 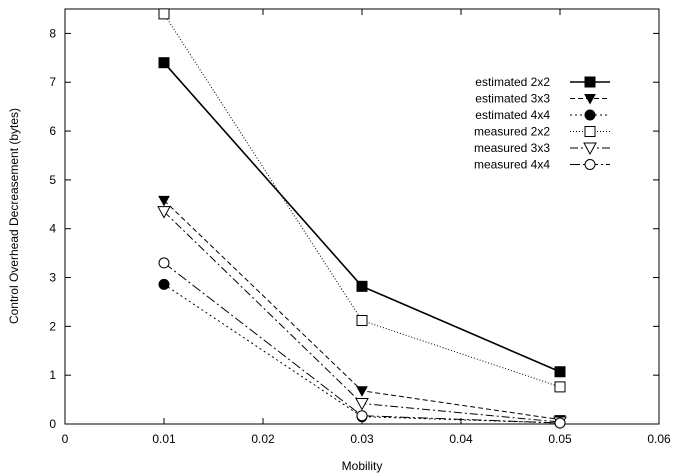 What do you see at coordinates (52, 278) in the screenshot?
I see `y-tick-label: 3` at bounding box center [52, 278].